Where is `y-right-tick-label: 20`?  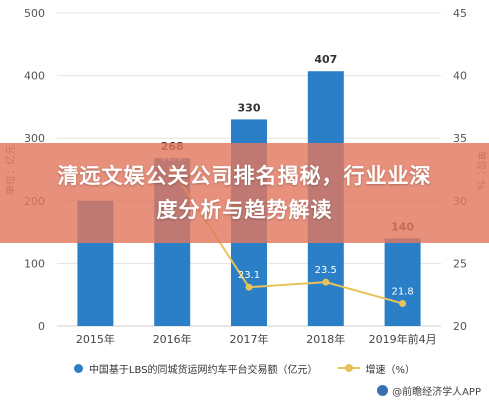
y-right-tick-label: 20 is located at coordinates (460, 326).